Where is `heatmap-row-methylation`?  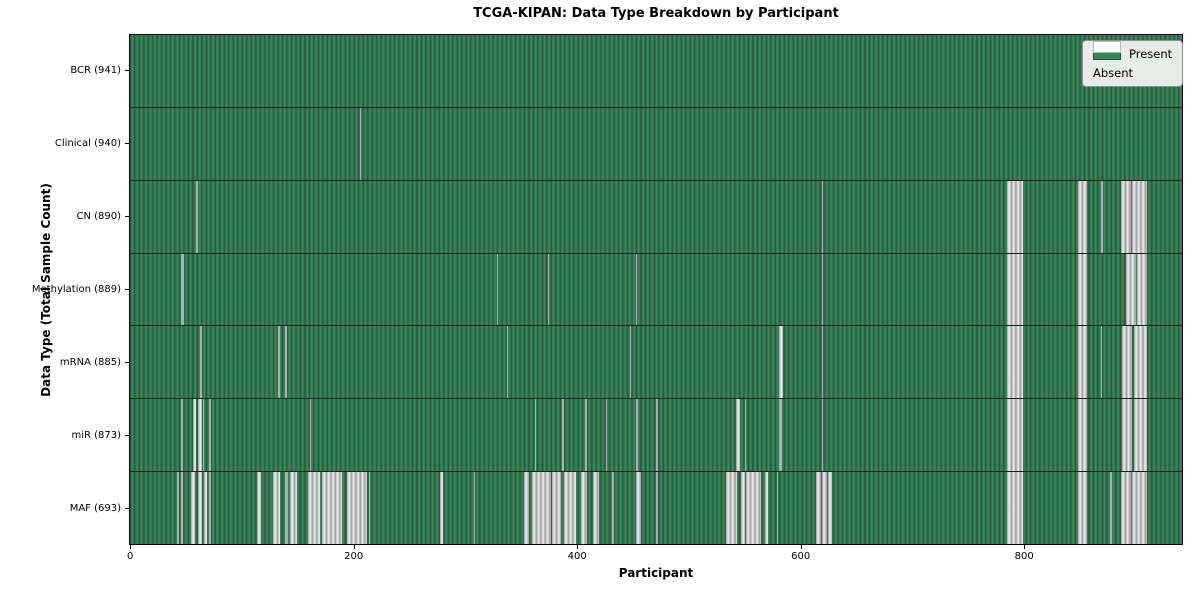
heatmap-row-methylation is located at coordinates (656, 289).